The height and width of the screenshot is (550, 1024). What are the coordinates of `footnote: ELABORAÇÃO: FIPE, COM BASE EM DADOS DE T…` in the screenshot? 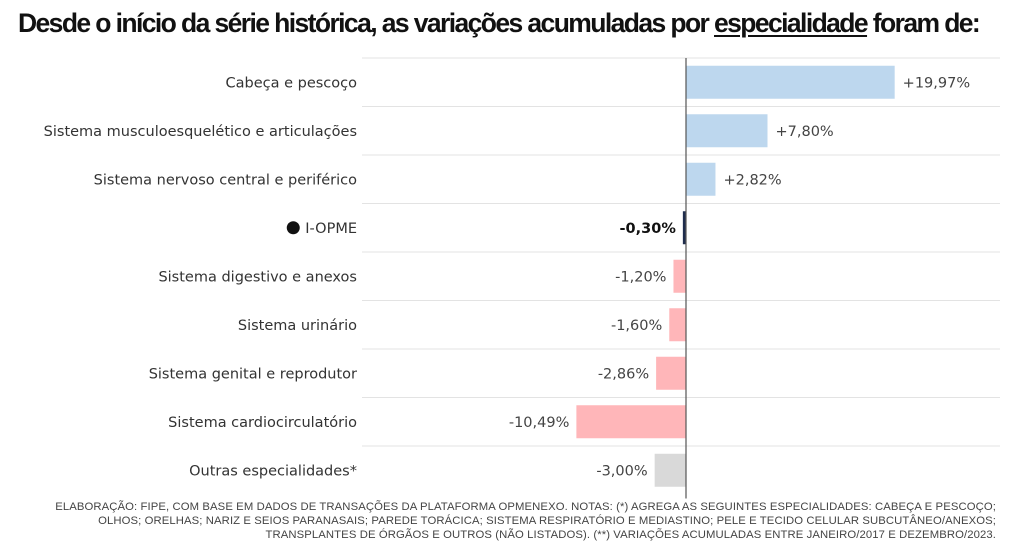 It's located at (516, 521).